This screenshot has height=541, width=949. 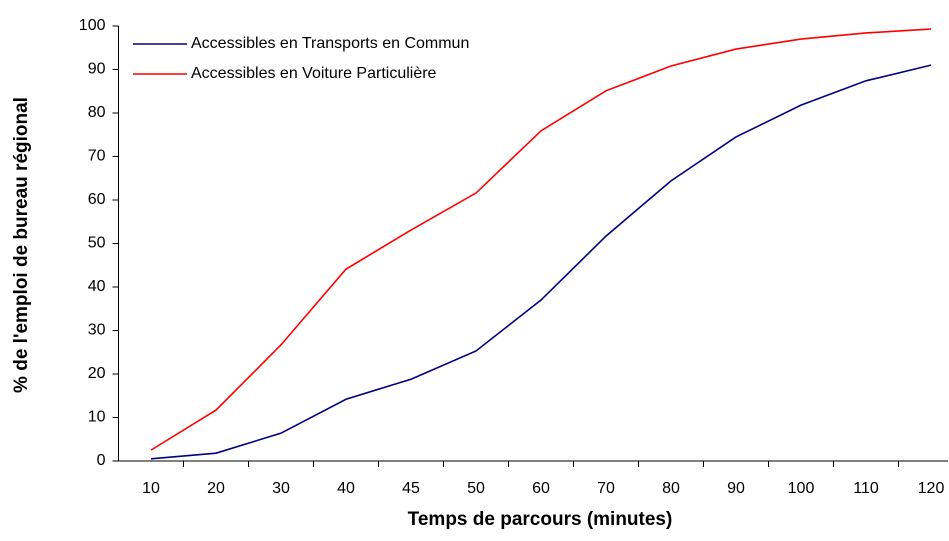 I want to click on x-tick-label: 90, so click(x=736, y=488).